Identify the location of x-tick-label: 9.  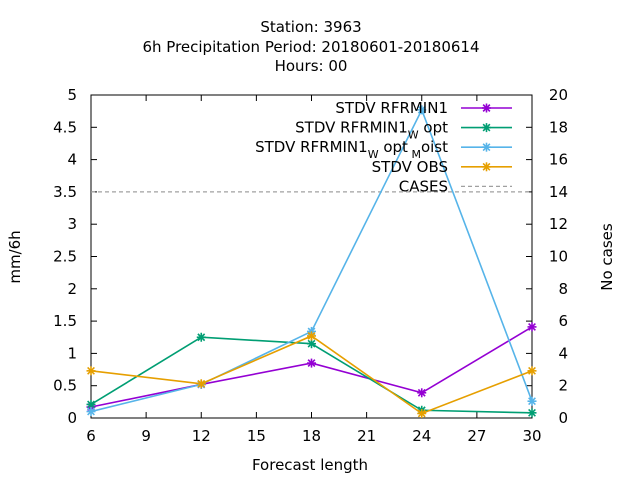
(146, 436).